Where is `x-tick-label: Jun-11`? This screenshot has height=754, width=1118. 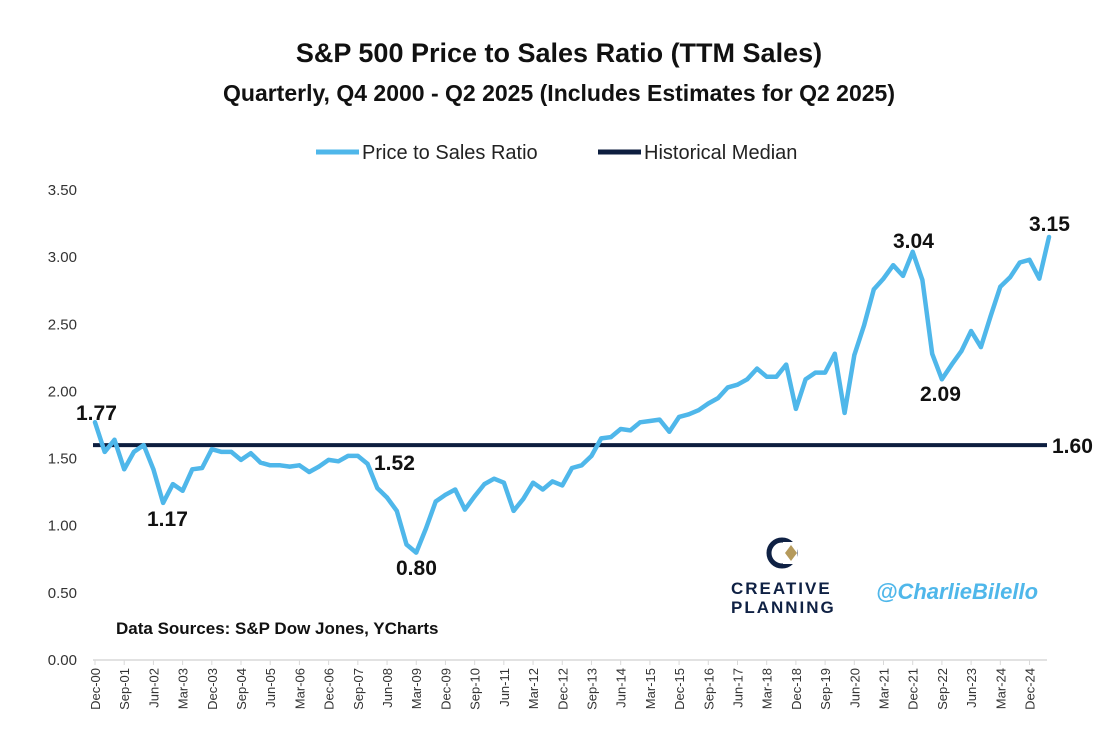
x-tick-label: Jun-11 is located at coordinates (504, 687).